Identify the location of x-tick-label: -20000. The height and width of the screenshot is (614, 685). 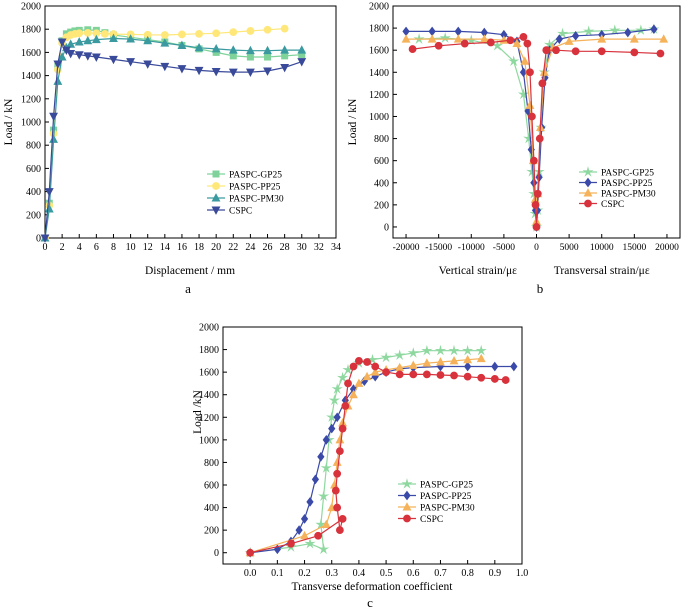
(406, 248).